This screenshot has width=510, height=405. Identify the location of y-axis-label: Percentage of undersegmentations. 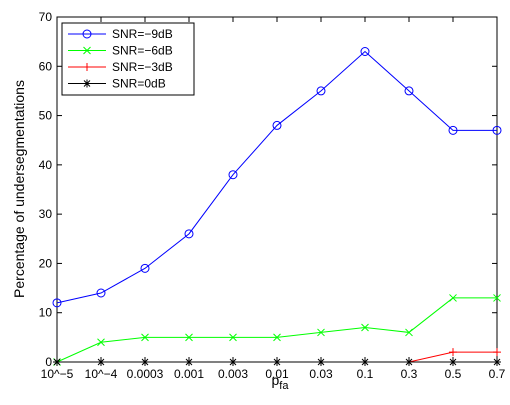
(19, 189).